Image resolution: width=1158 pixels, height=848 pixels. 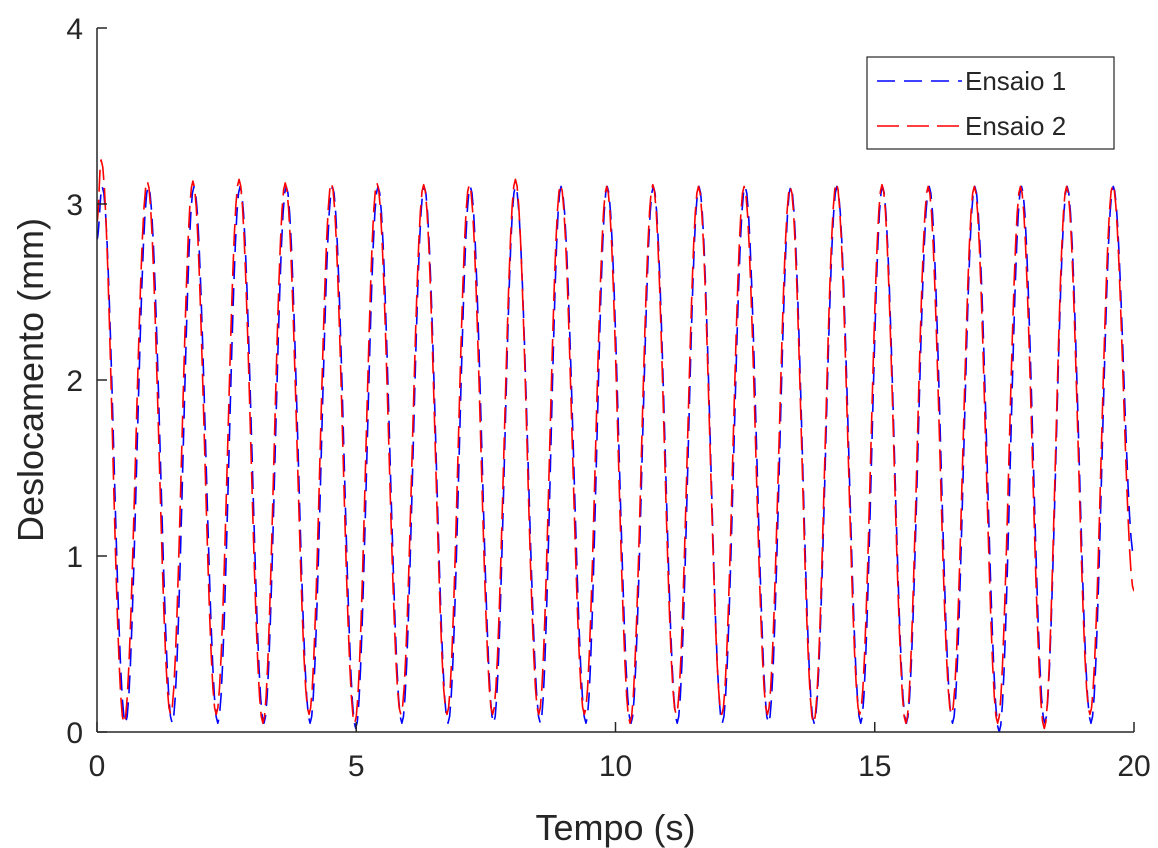 I want to click on y-tick-label: 1, so click(x=74, y=557).